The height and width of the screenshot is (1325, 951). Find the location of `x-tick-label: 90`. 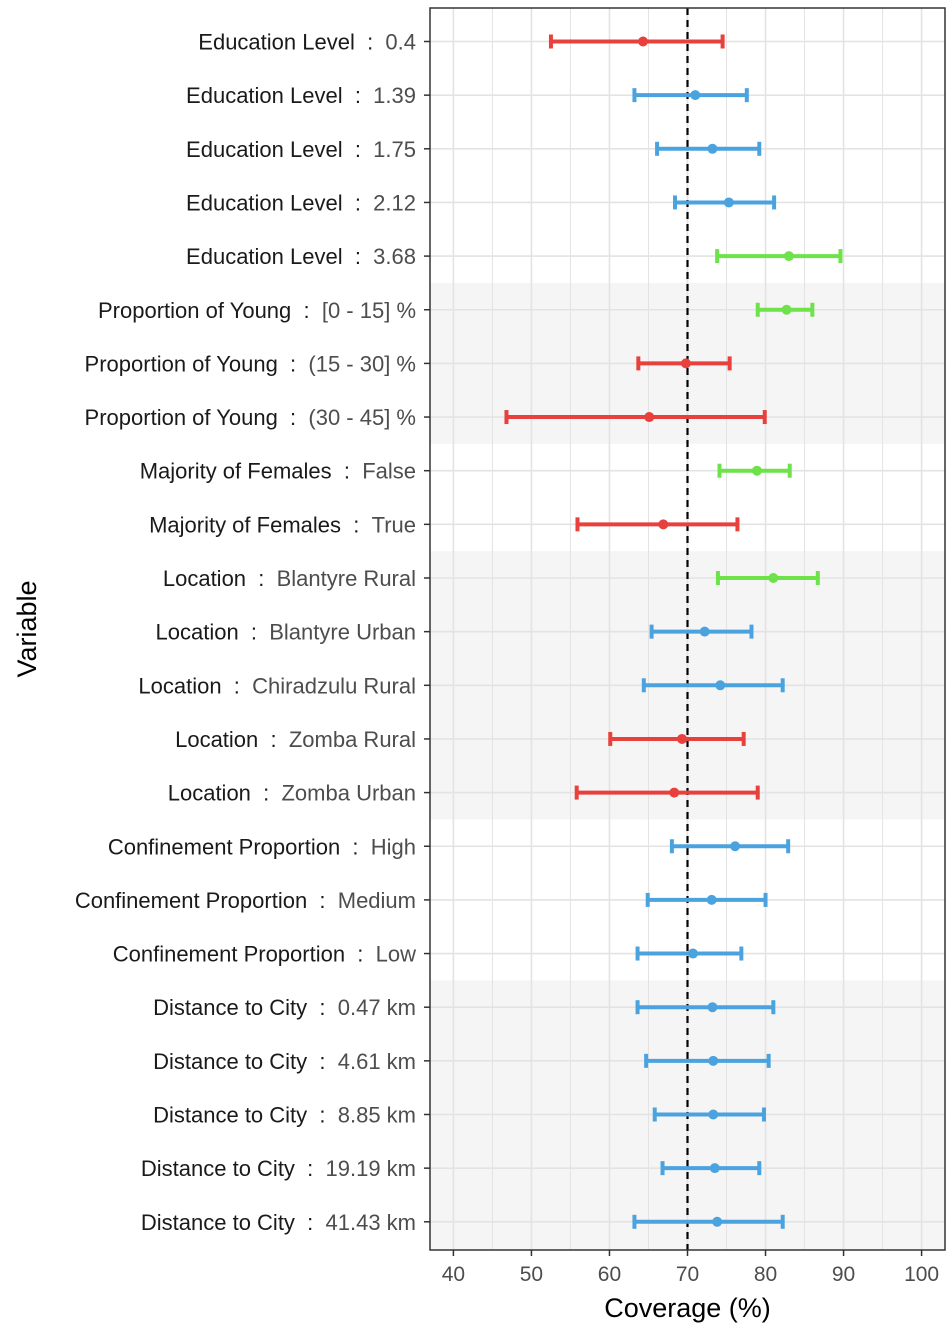

x-tick-label: 90 is located at coordinates (843, 1274).